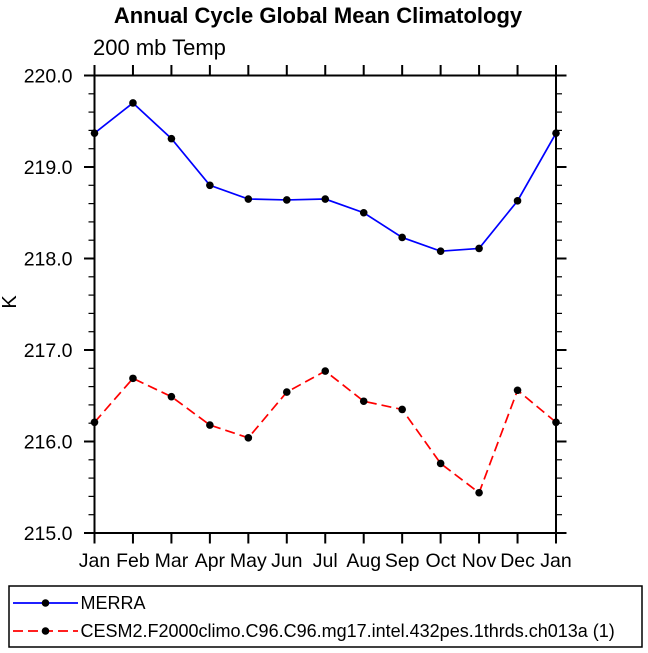 This screenshot has width=648, height=653. Describe the element at coordinates (133, 561) in the screenshot. I see `x-axis-tick-label: Feb` at that location.